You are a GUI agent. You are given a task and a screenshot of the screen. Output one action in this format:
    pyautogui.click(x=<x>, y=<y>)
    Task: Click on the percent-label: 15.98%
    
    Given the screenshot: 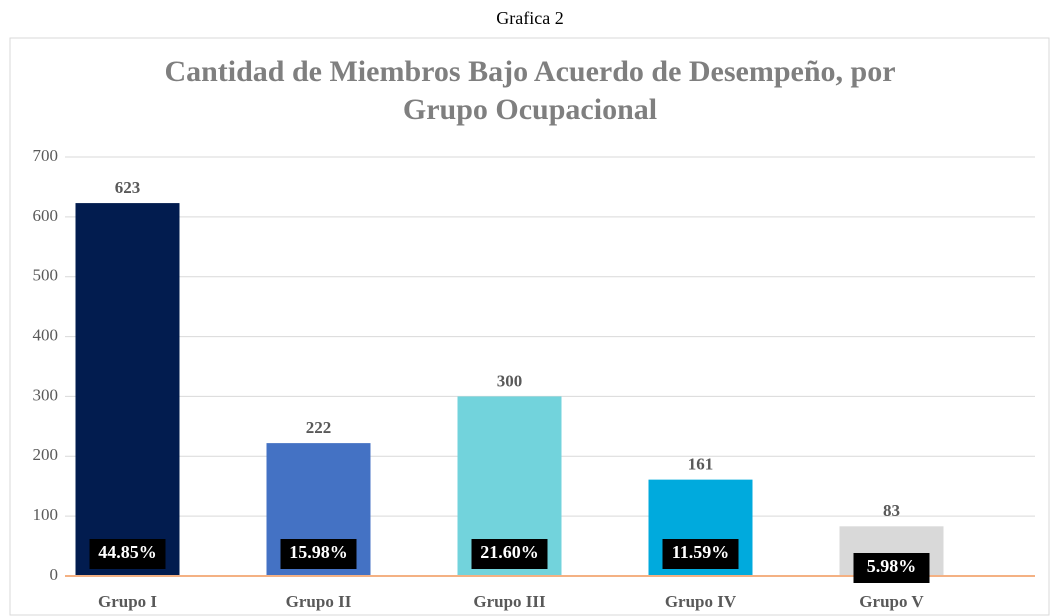 What is the action you would take?
    pyautogui.click(x=318, y=552)
    